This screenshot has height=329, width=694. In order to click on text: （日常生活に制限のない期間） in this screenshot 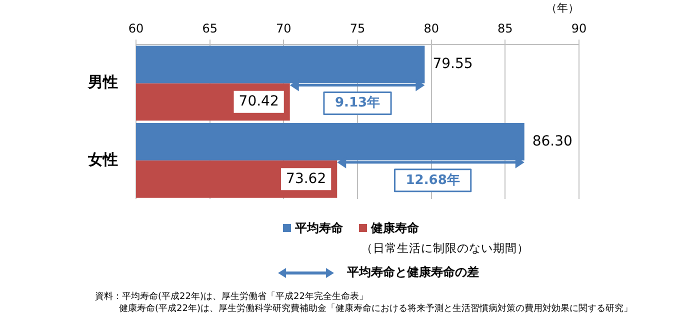, I will do `click(444, 248)`.